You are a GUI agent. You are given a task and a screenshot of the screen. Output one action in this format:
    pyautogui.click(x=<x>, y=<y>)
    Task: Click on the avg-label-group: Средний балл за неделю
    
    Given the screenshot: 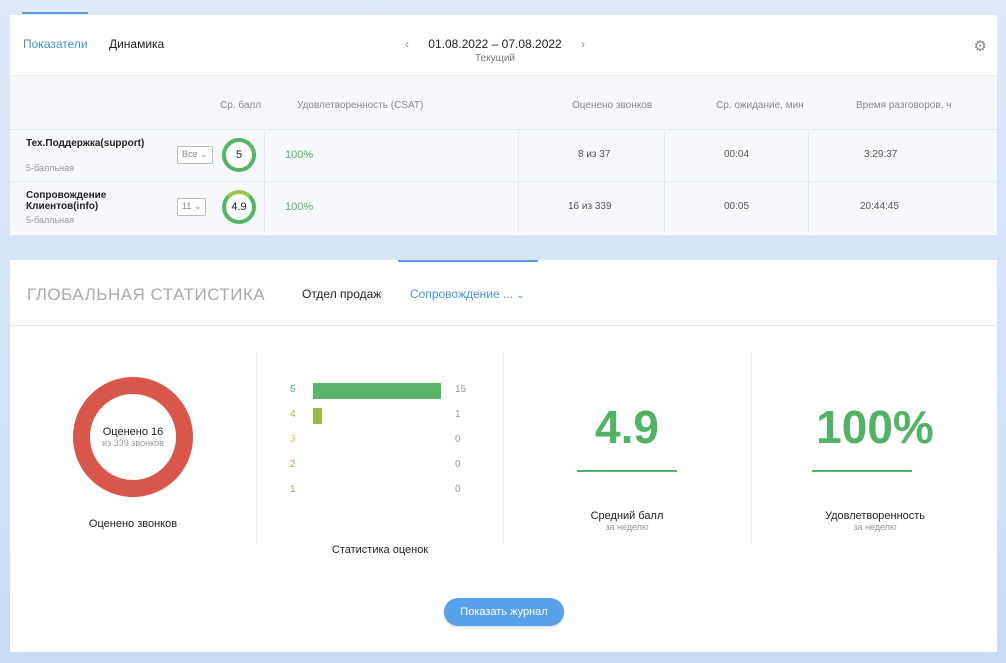 What is the action you would take?
    pyautogui.click(x=627, y=521)
    